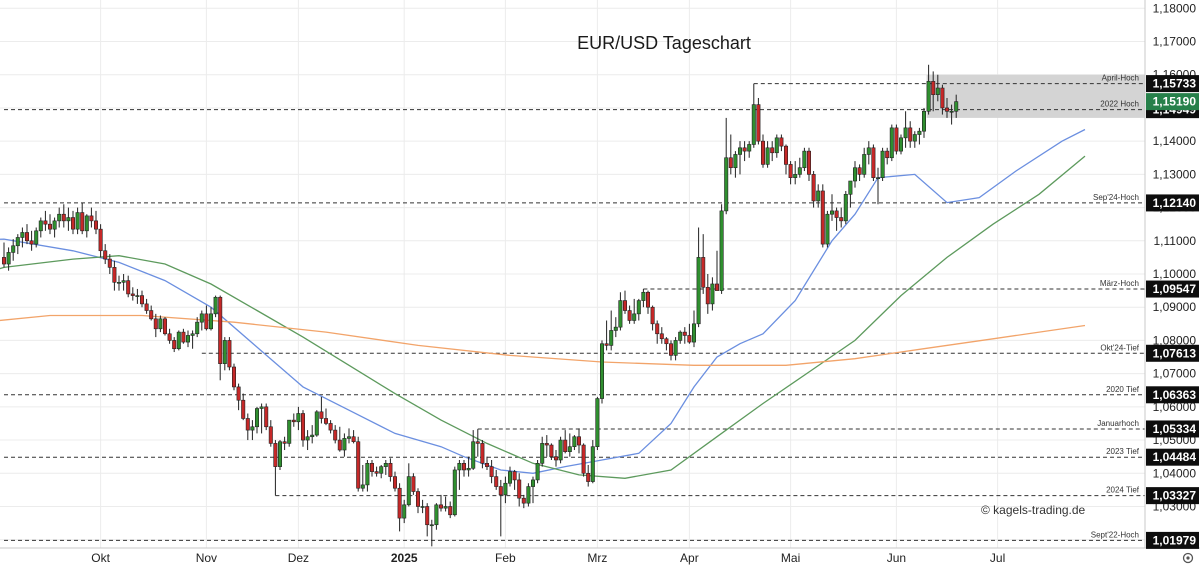 This screenshot has width=1200, height=569. Describe the element at coordinates (548, 558) in the screenshot. I see `time-axis: Okt Nov Dez 2025 Feb Mrz Apr Mai Jun Jul` at that location.